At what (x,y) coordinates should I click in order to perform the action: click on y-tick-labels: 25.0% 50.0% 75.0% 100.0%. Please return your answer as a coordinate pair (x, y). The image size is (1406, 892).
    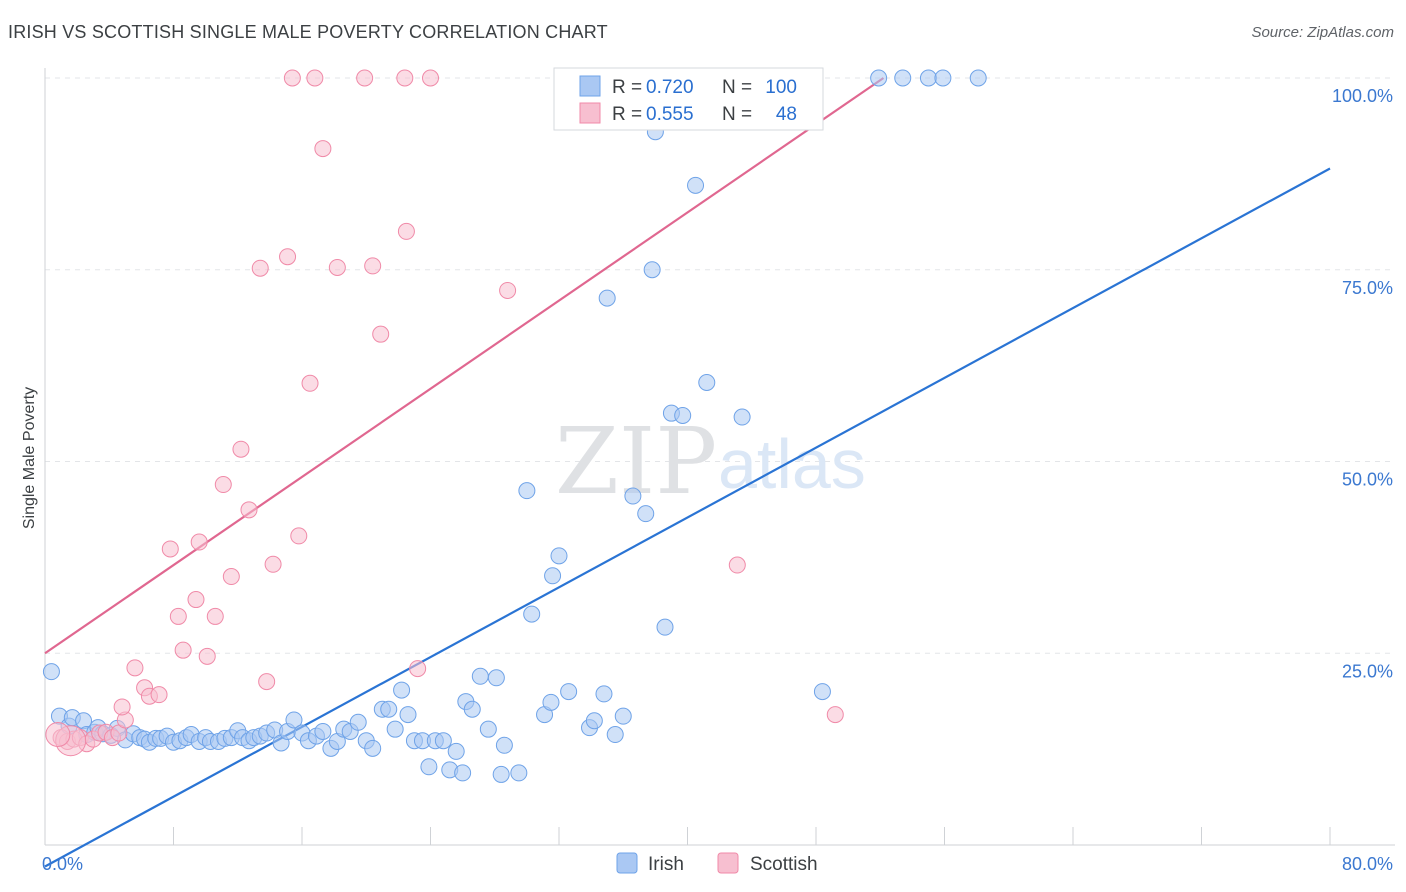
    Looking at the image, I should click on (1362, 383).